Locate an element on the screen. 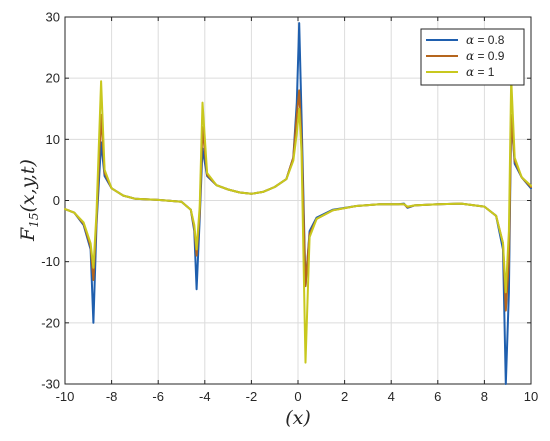 The height and width of the screenshot is (441, 550). x-tick-label: 10 is located at coordinates (531, 396).